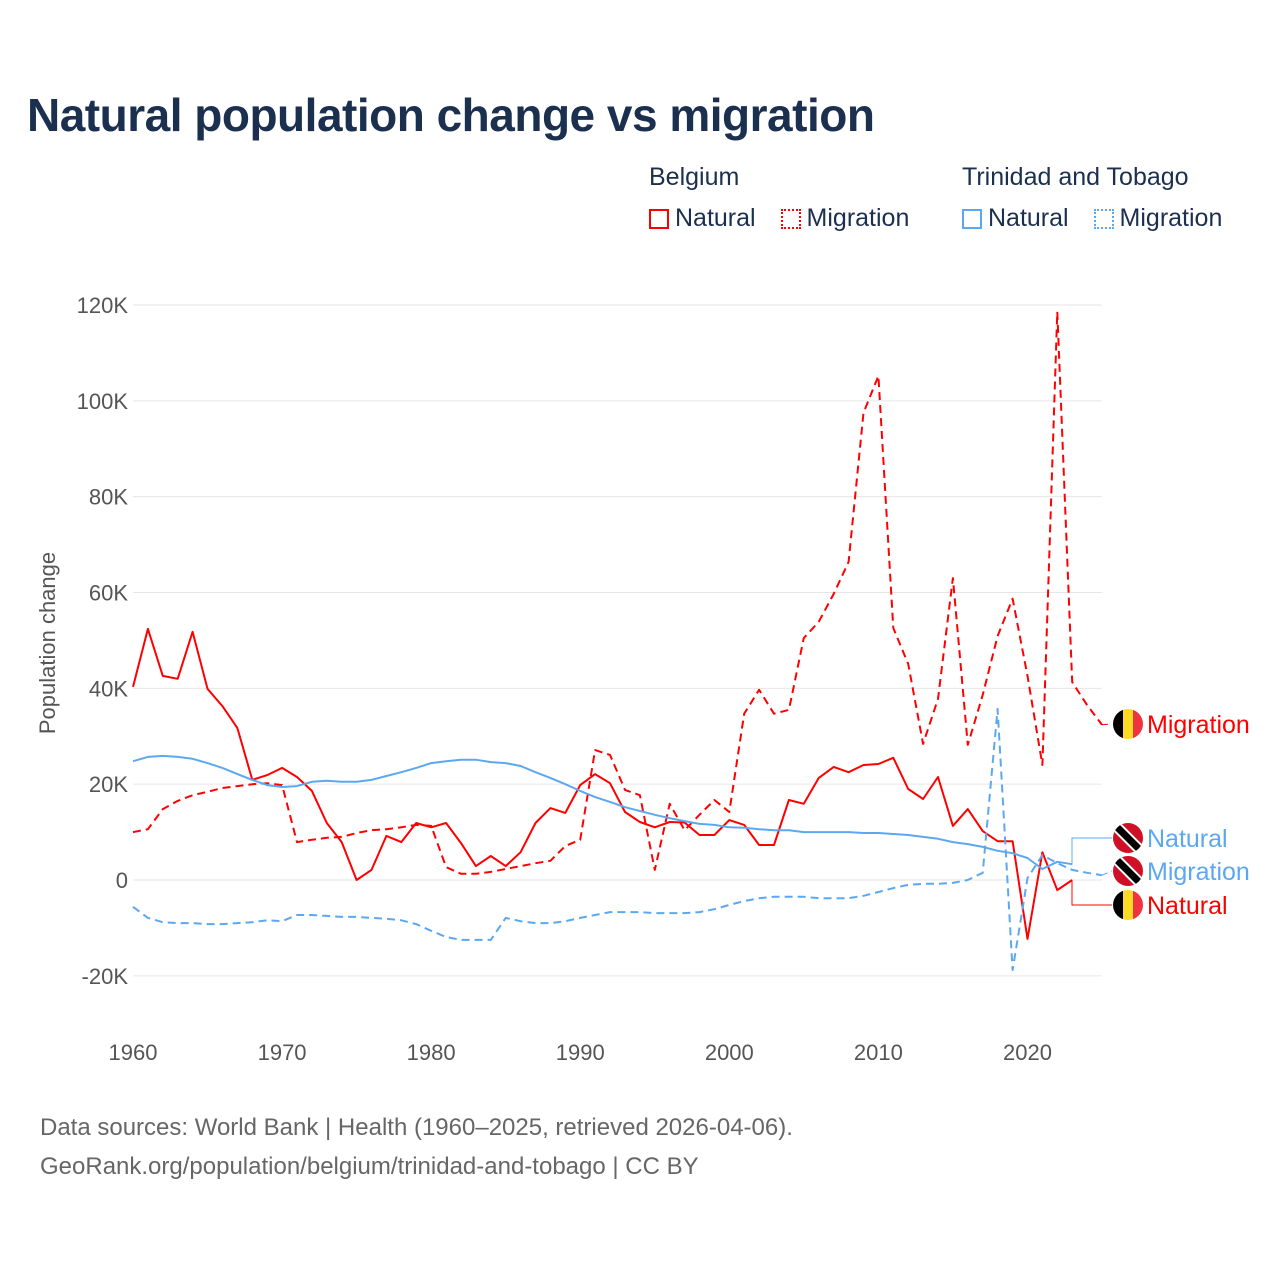  Describe the element at coordinates (788, 199) in the screenshot. I see `legend-group-belgium: Belgium Natural Migration` at that location.